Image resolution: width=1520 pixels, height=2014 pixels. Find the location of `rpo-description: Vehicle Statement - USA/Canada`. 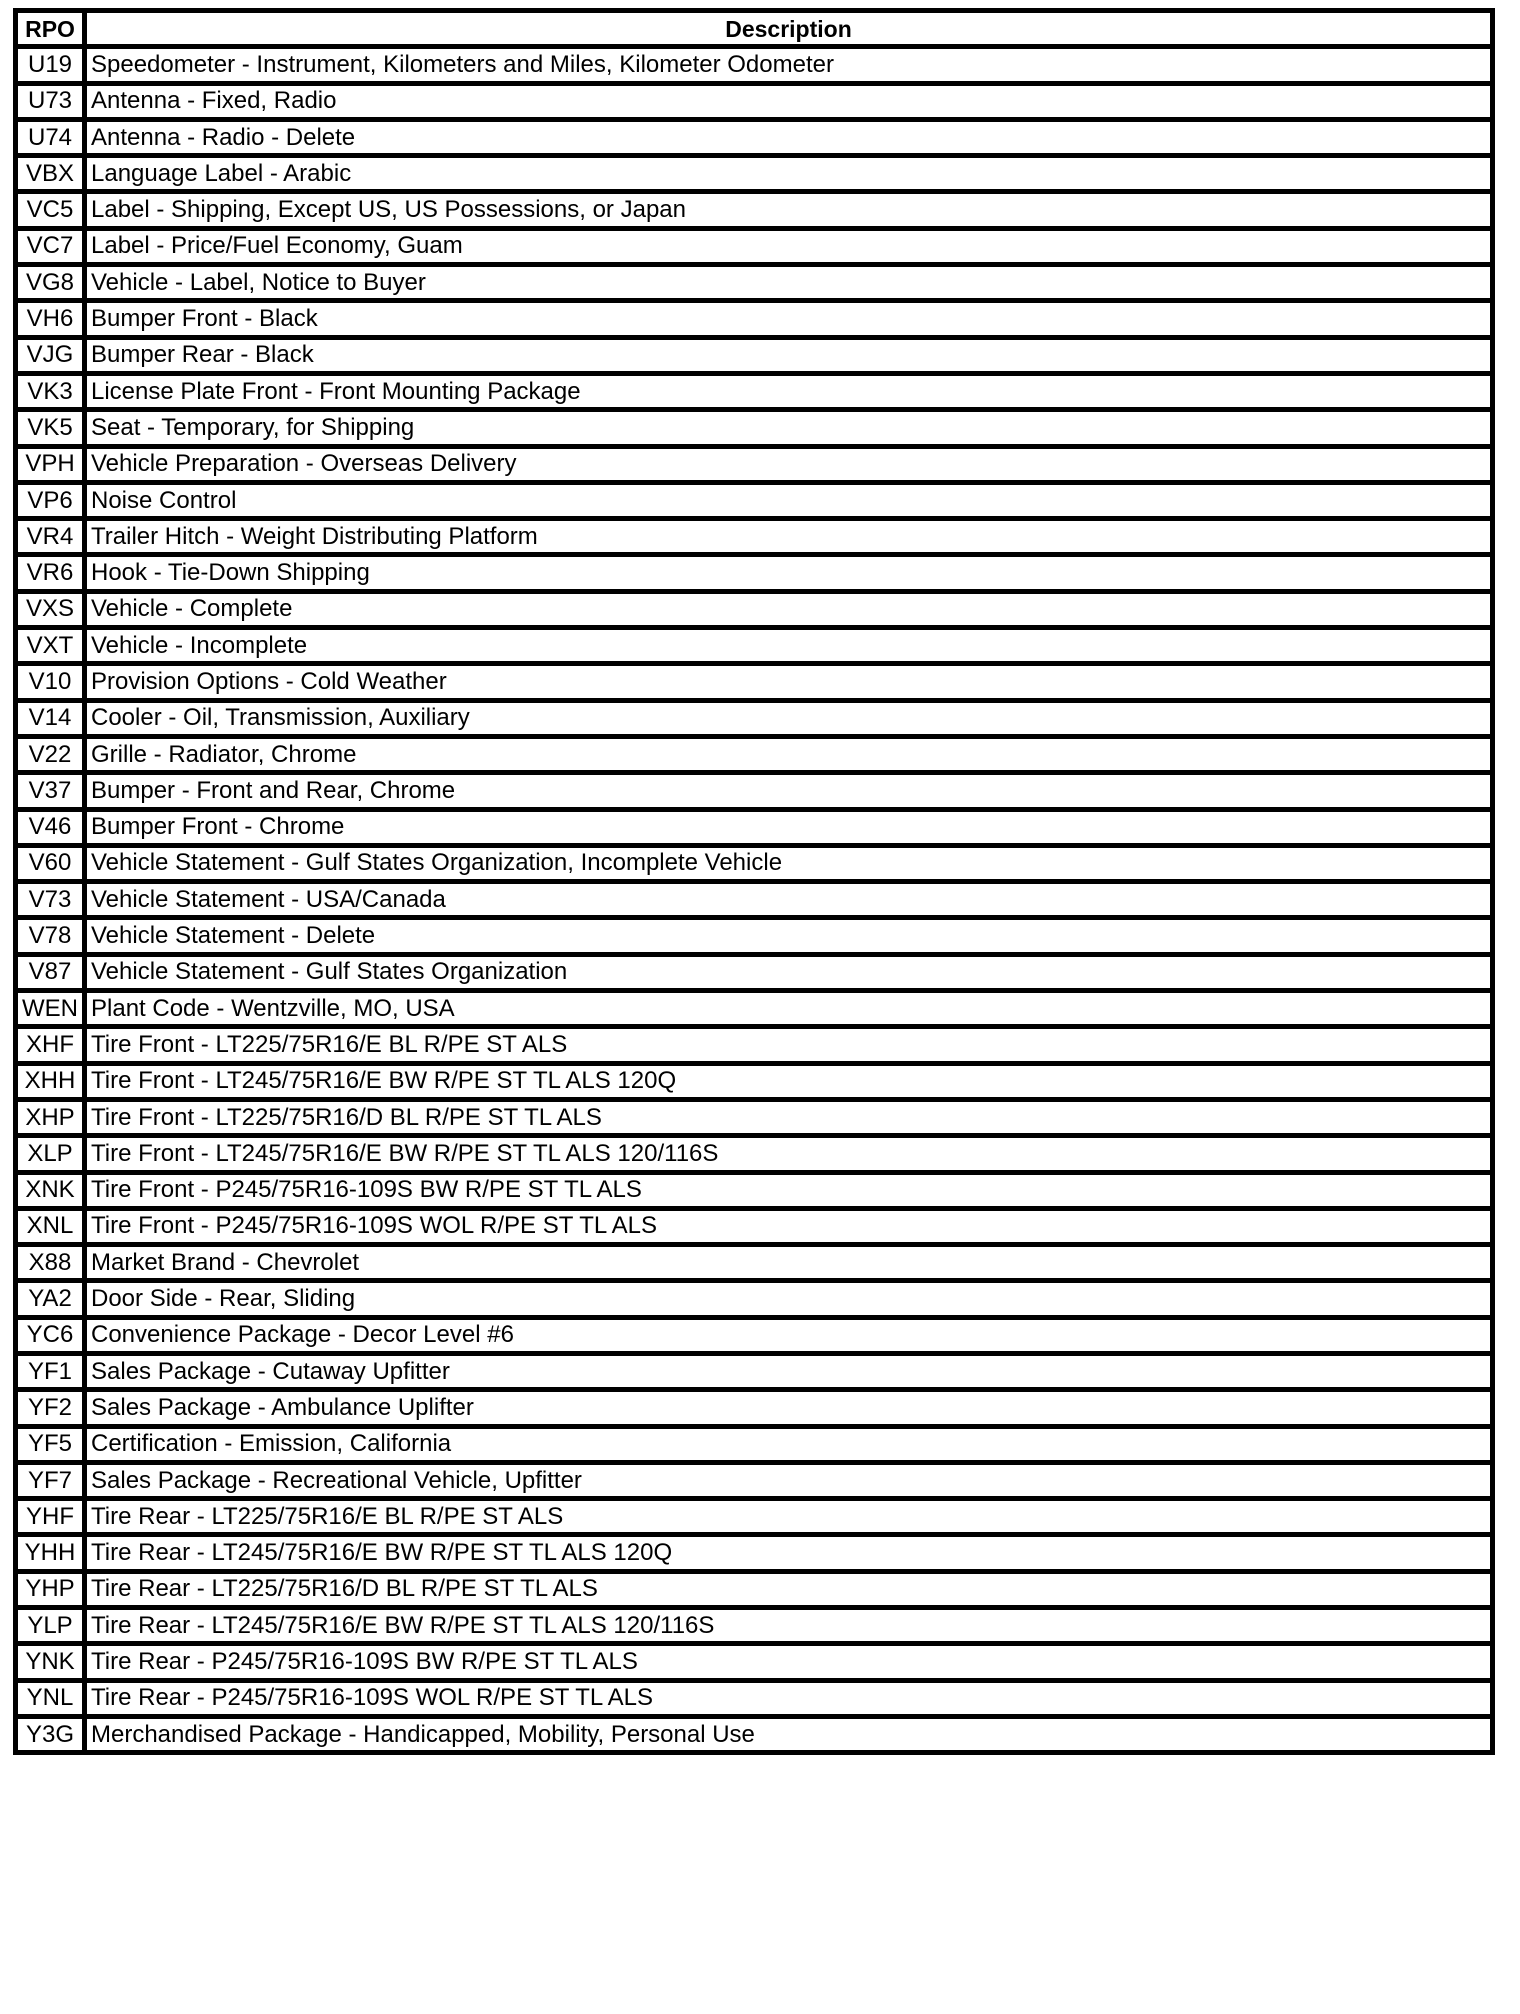

rpo-description: Vehicle Statement - USA/Canada is located at coordinates (788, 900).